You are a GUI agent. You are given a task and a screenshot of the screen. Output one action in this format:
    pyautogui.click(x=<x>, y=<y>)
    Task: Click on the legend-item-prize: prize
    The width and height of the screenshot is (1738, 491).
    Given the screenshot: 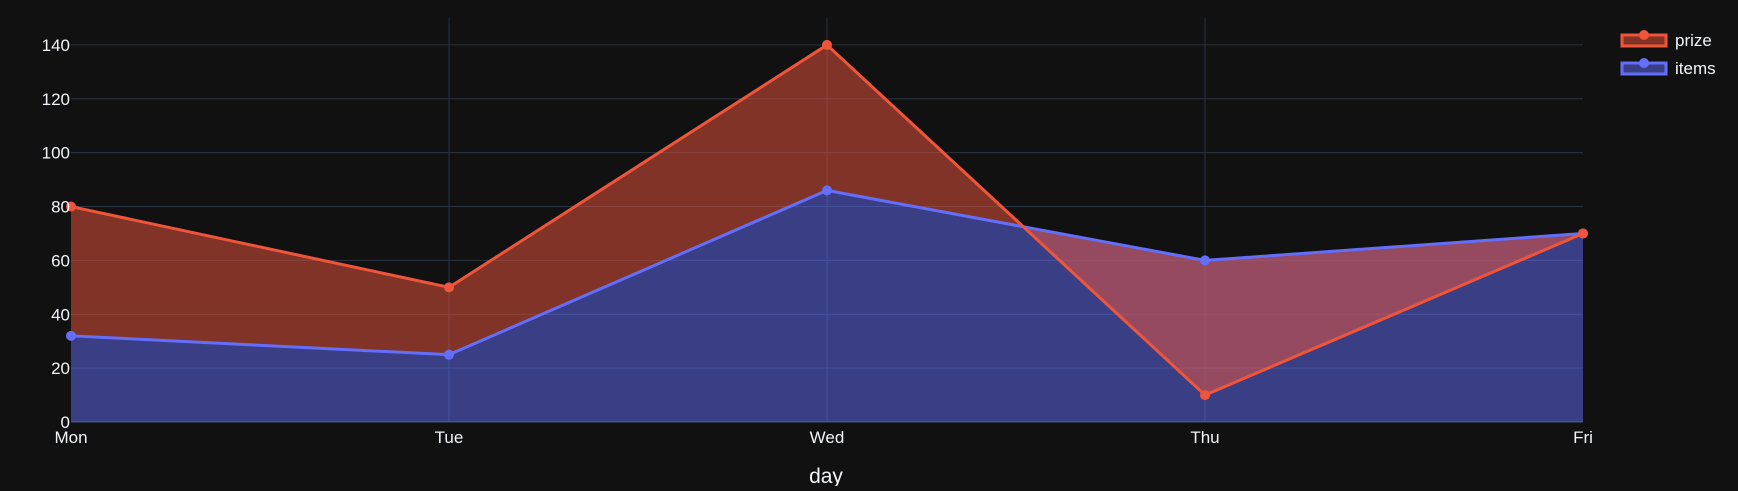 What is the action you would take?
    pyautogui.click(x=1666, y=40)
    